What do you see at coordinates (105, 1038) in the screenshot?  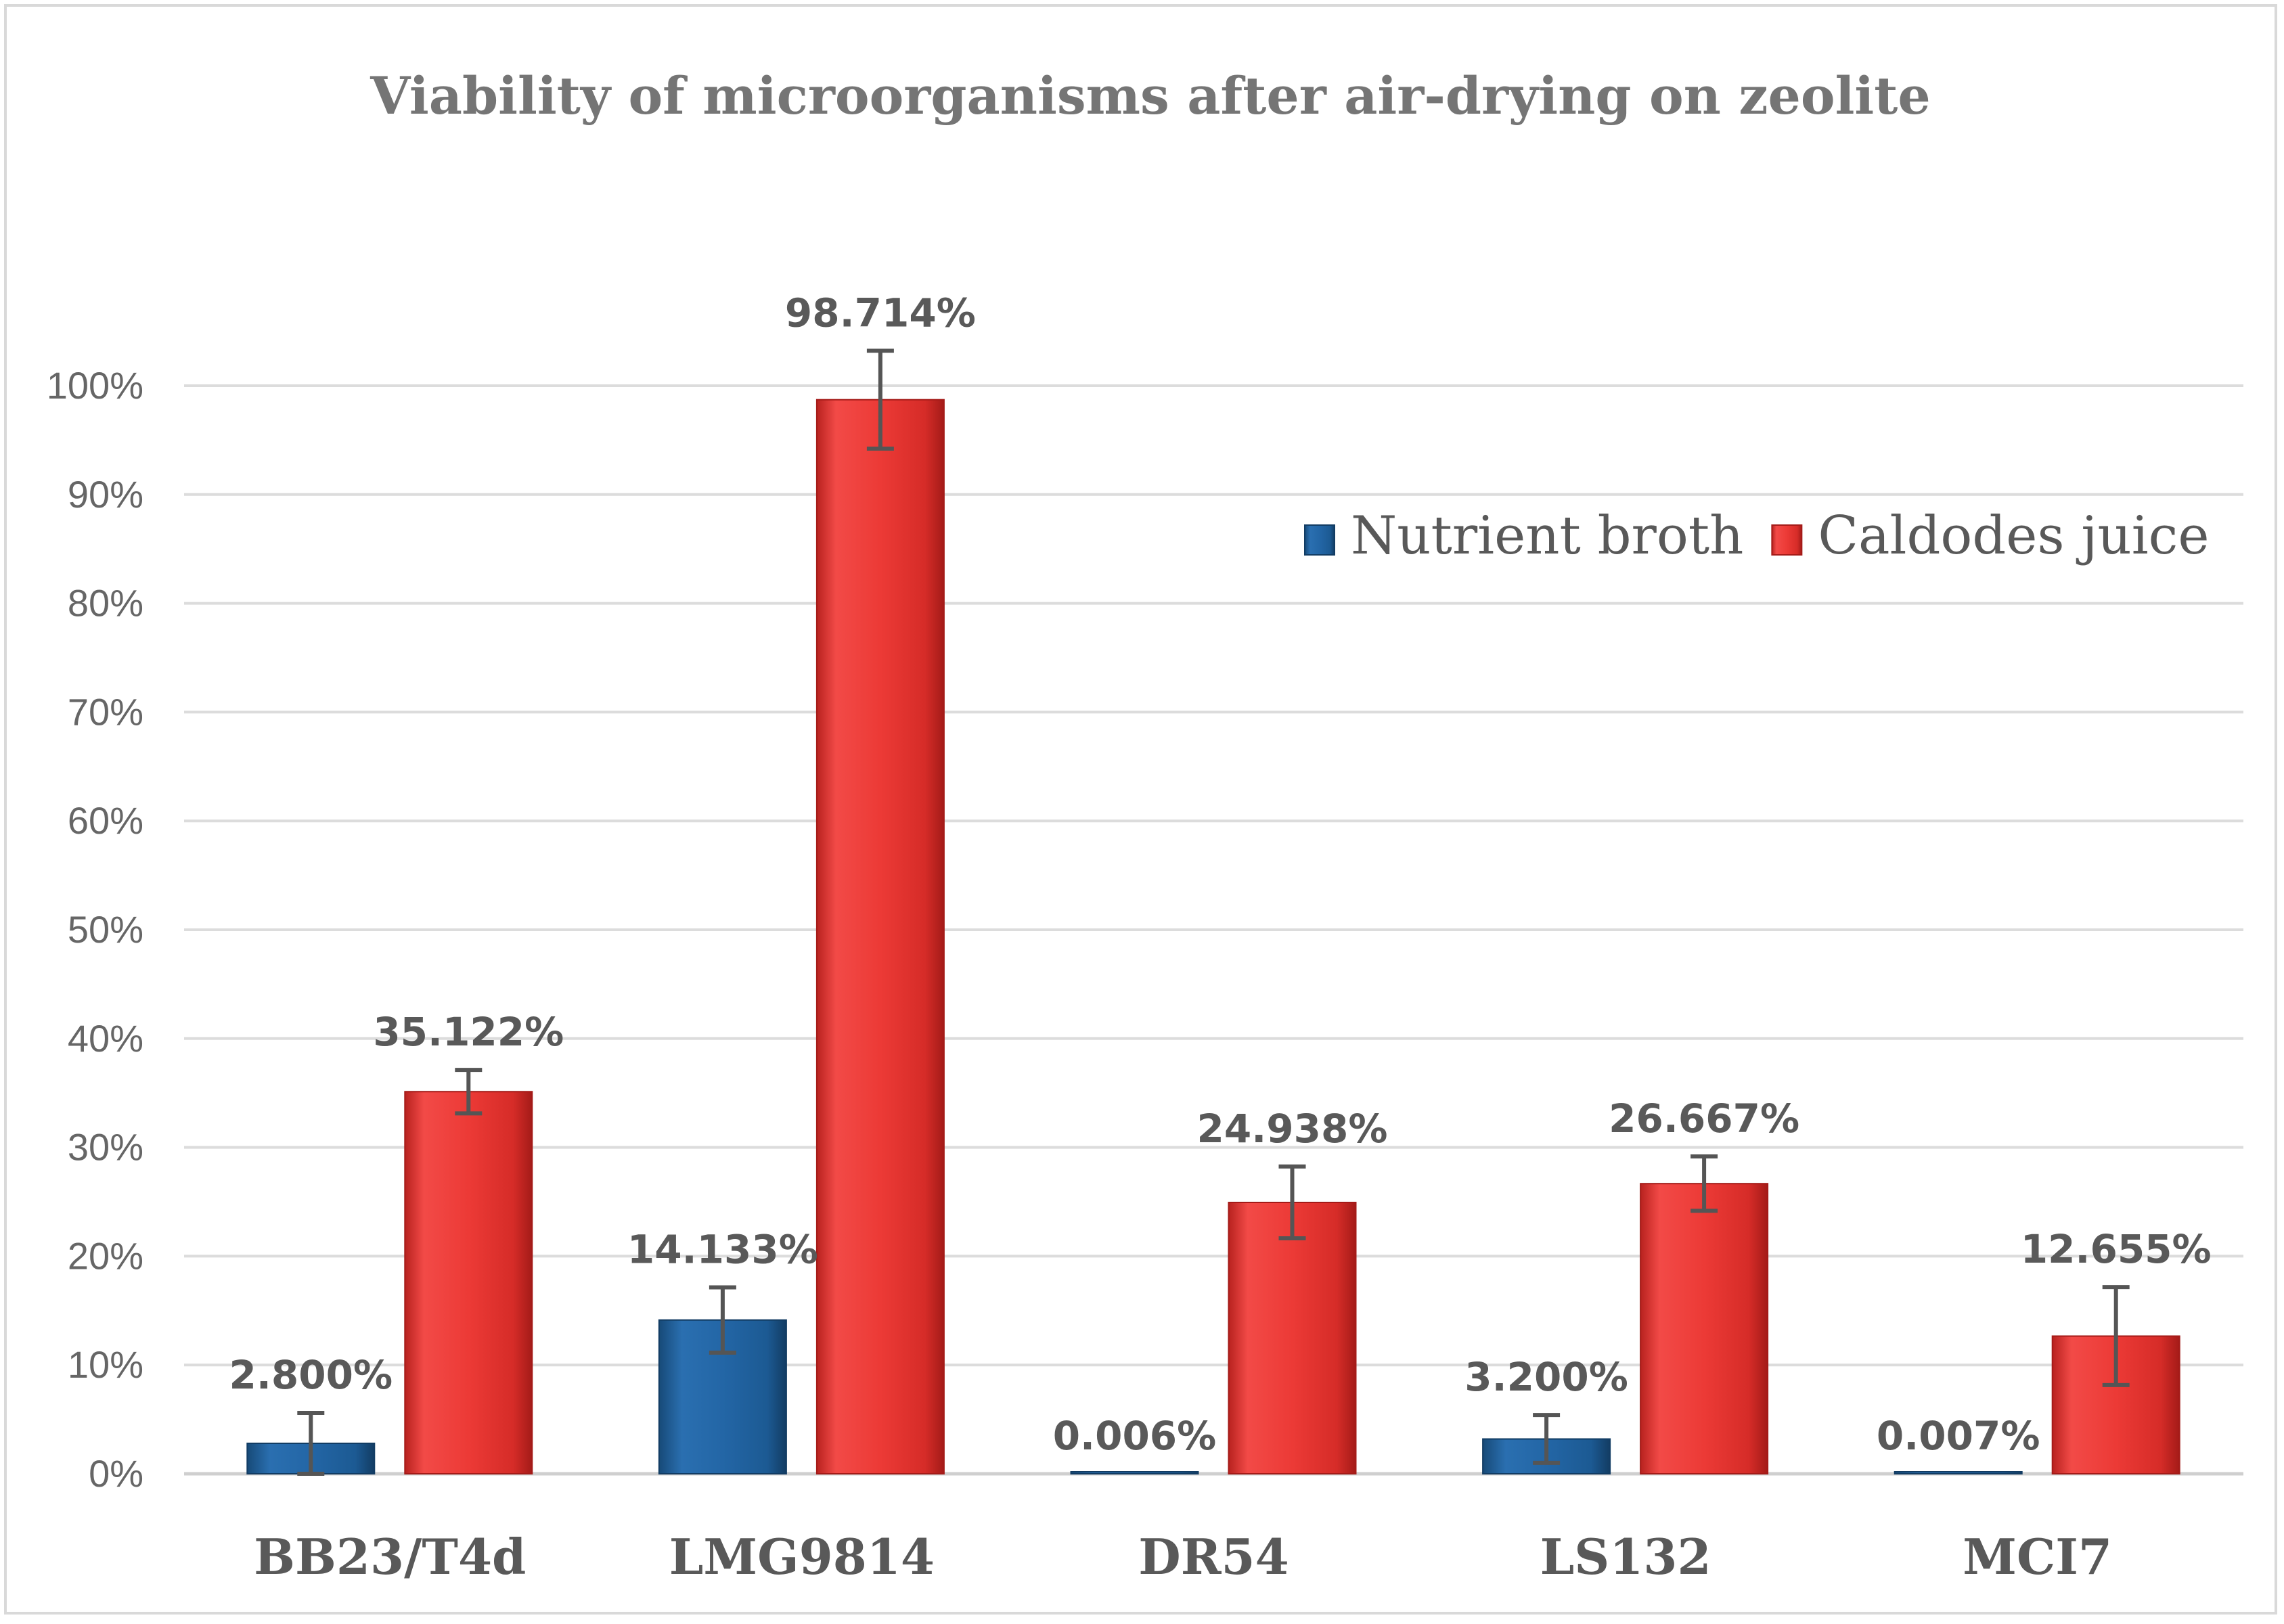 I see `y-tick-label: 40%` at bounding box center [105, 1038].